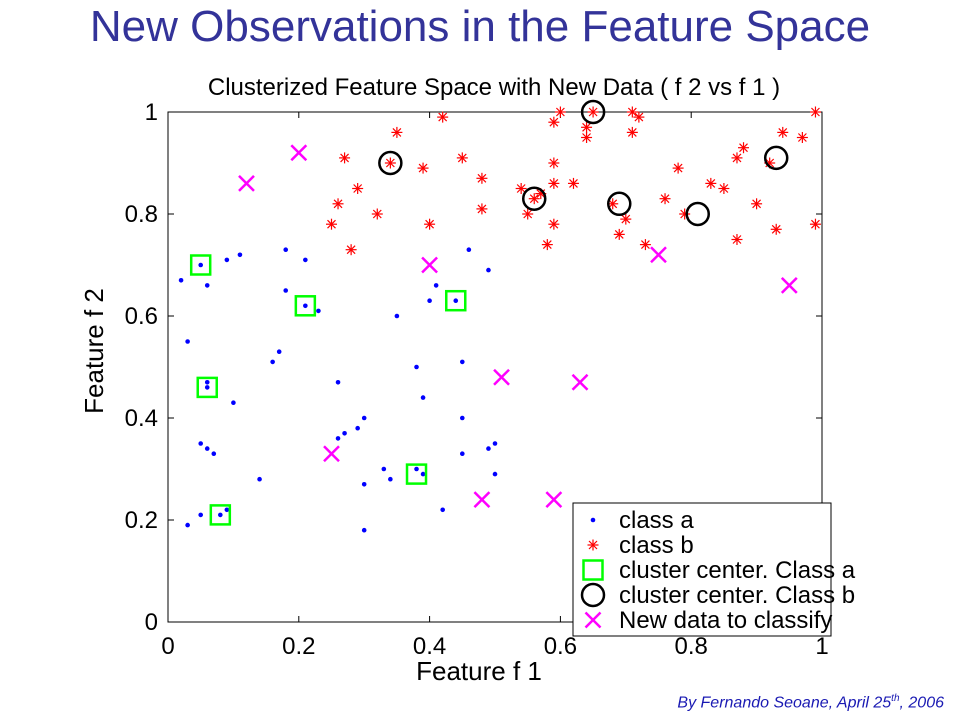  I want to click on class-b-center-marker, so click(593, 112).